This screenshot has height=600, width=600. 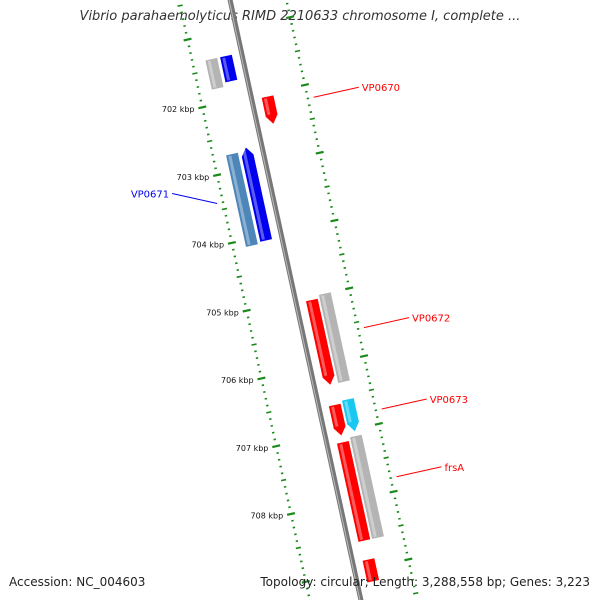 I want to click on gene-shape-VP0672, so click(x=320, y=341).